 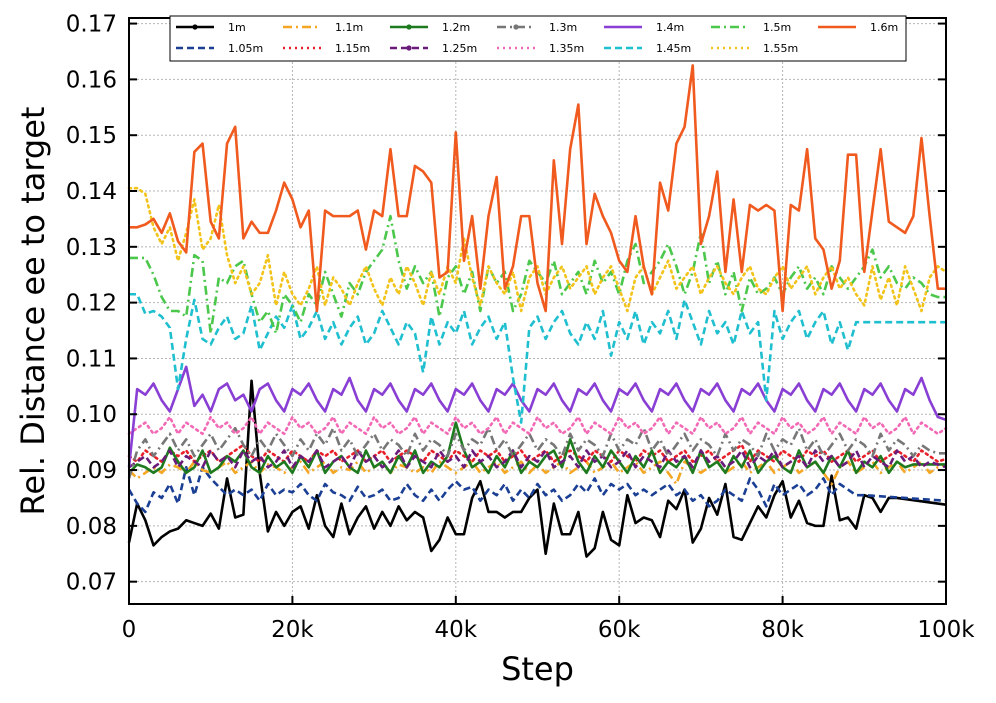 I want to click on legend-item: 1.5m, so click(x=751, y=27).